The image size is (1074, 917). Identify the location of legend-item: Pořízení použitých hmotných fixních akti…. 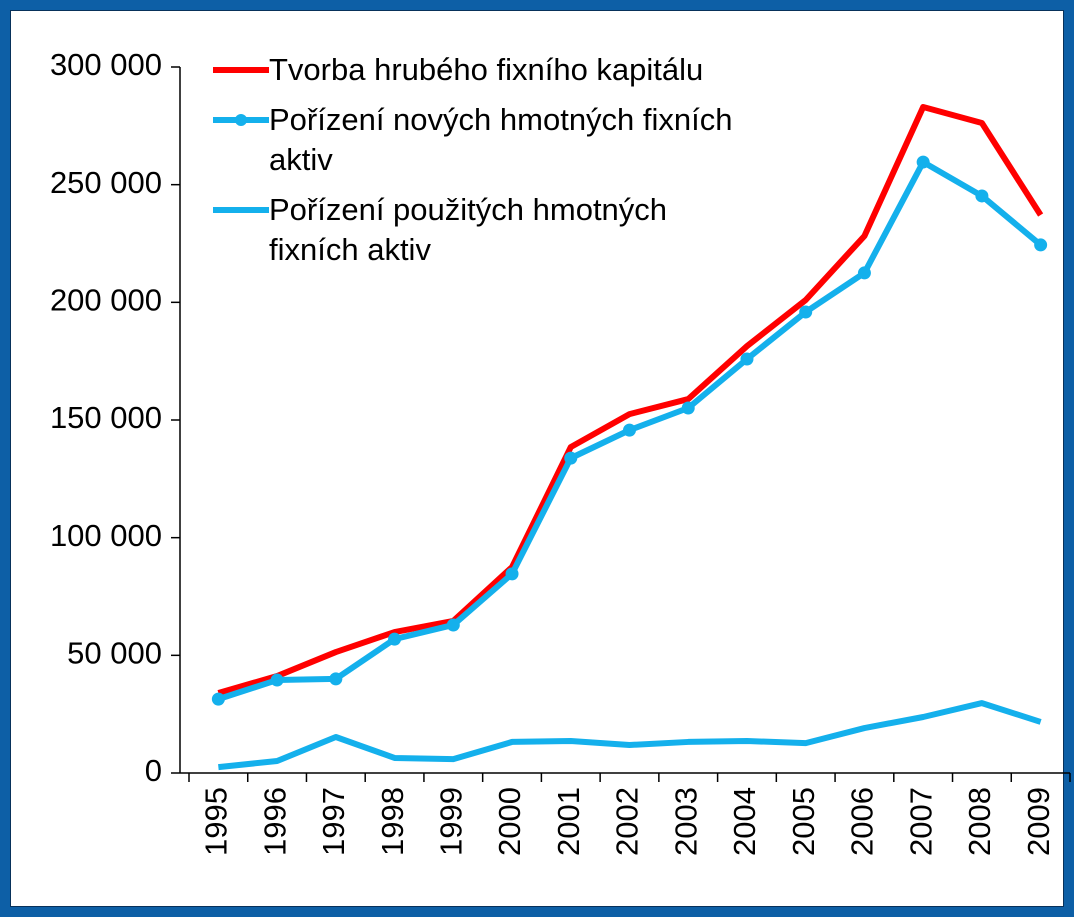
(493, 230).